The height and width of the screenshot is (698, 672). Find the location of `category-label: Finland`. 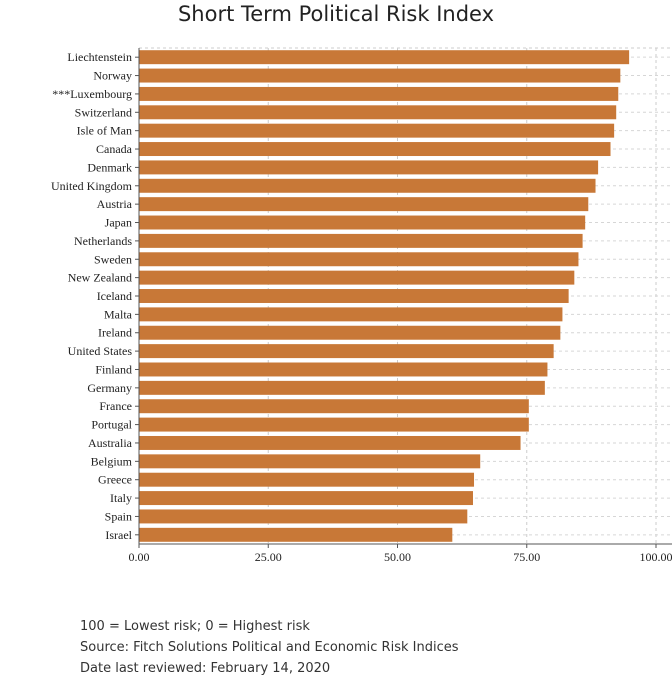

category-label: Finland is located at coordinates (113, 369).